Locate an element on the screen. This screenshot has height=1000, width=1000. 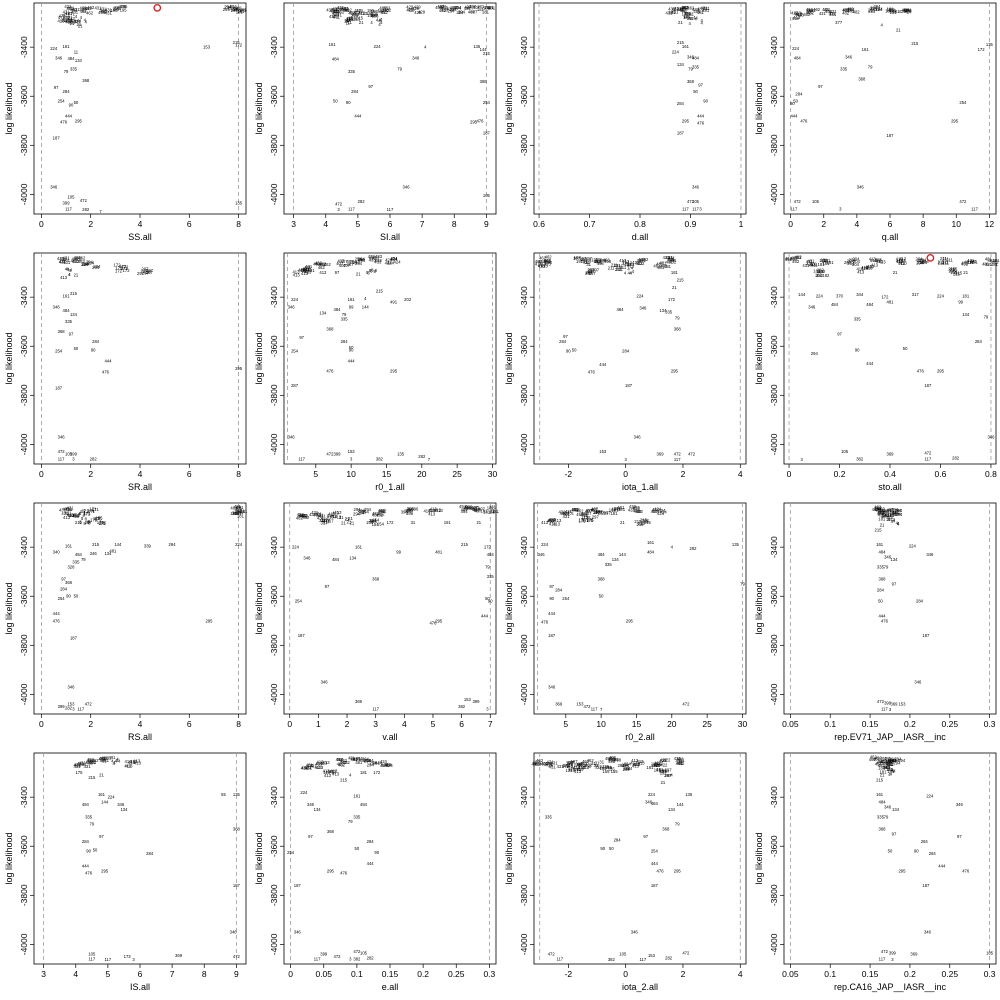
x-tick-label: 8 is located at coordinates (238, 724).